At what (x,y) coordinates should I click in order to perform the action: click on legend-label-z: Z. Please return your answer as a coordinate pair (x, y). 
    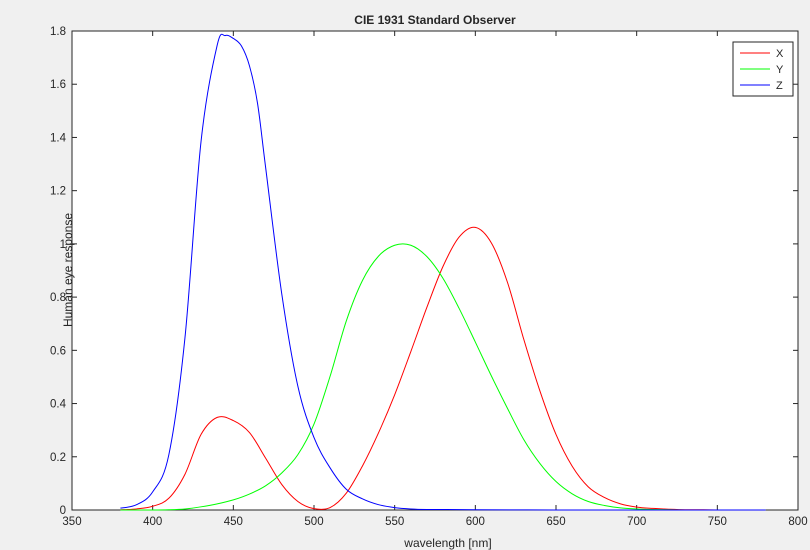
    Looking at the image, I should click on (779, 86).